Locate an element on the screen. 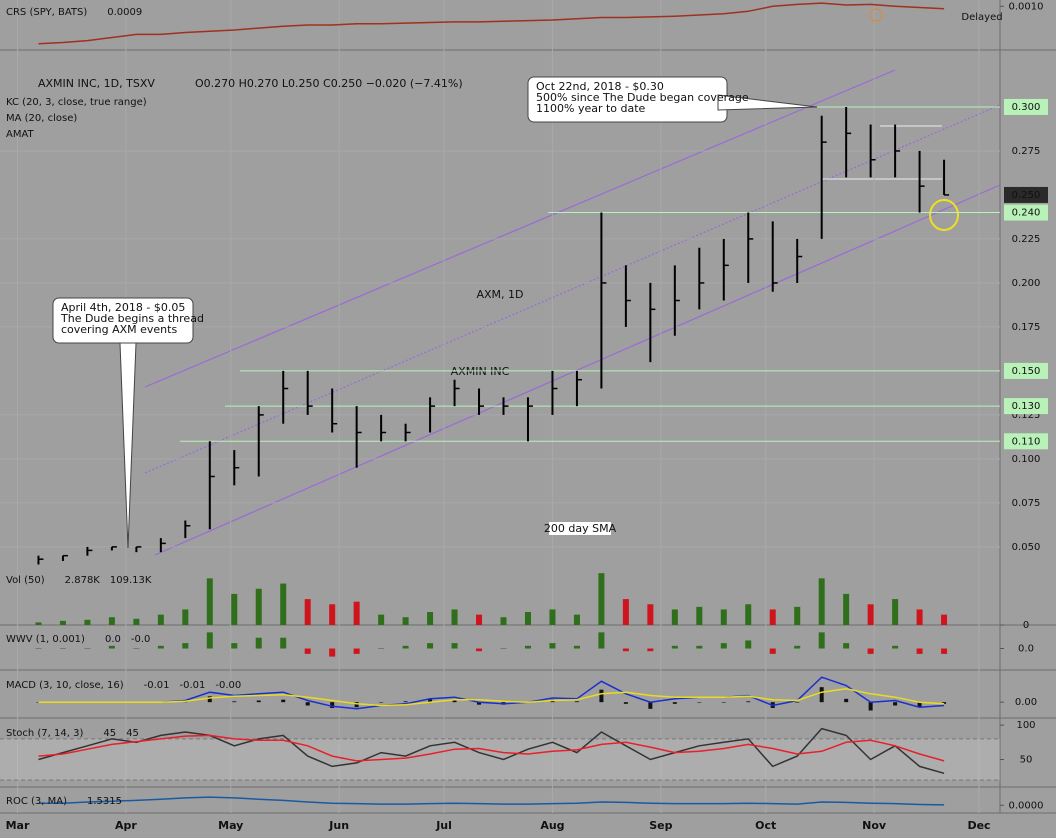 The image size is (1056, 838). status: Delayed is located at coordinates (981, 17).